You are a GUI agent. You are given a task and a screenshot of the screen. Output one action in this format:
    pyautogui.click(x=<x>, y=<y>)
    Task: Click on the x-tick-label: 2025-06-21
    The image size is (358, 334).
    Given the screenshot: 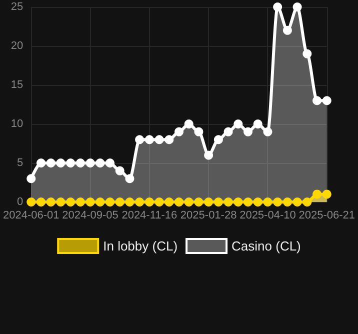 What is the action you would take?
    pyautogui.click(x=327, y=216)
    